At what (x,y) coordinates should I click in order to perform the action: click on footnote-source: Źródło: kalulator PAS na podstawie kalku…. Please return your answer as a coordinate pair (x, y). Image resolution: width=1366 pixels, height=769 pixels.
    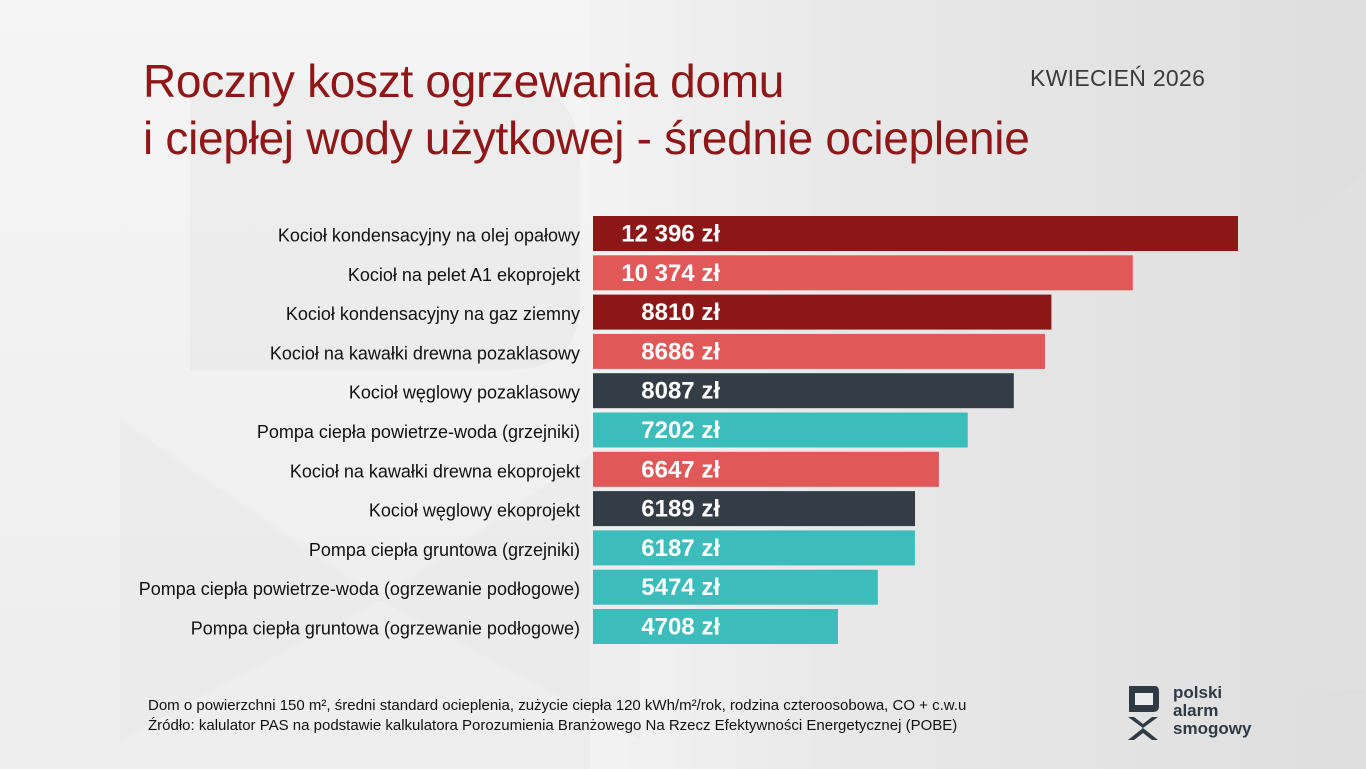
    Looking at the image, I should click on (553, 725).